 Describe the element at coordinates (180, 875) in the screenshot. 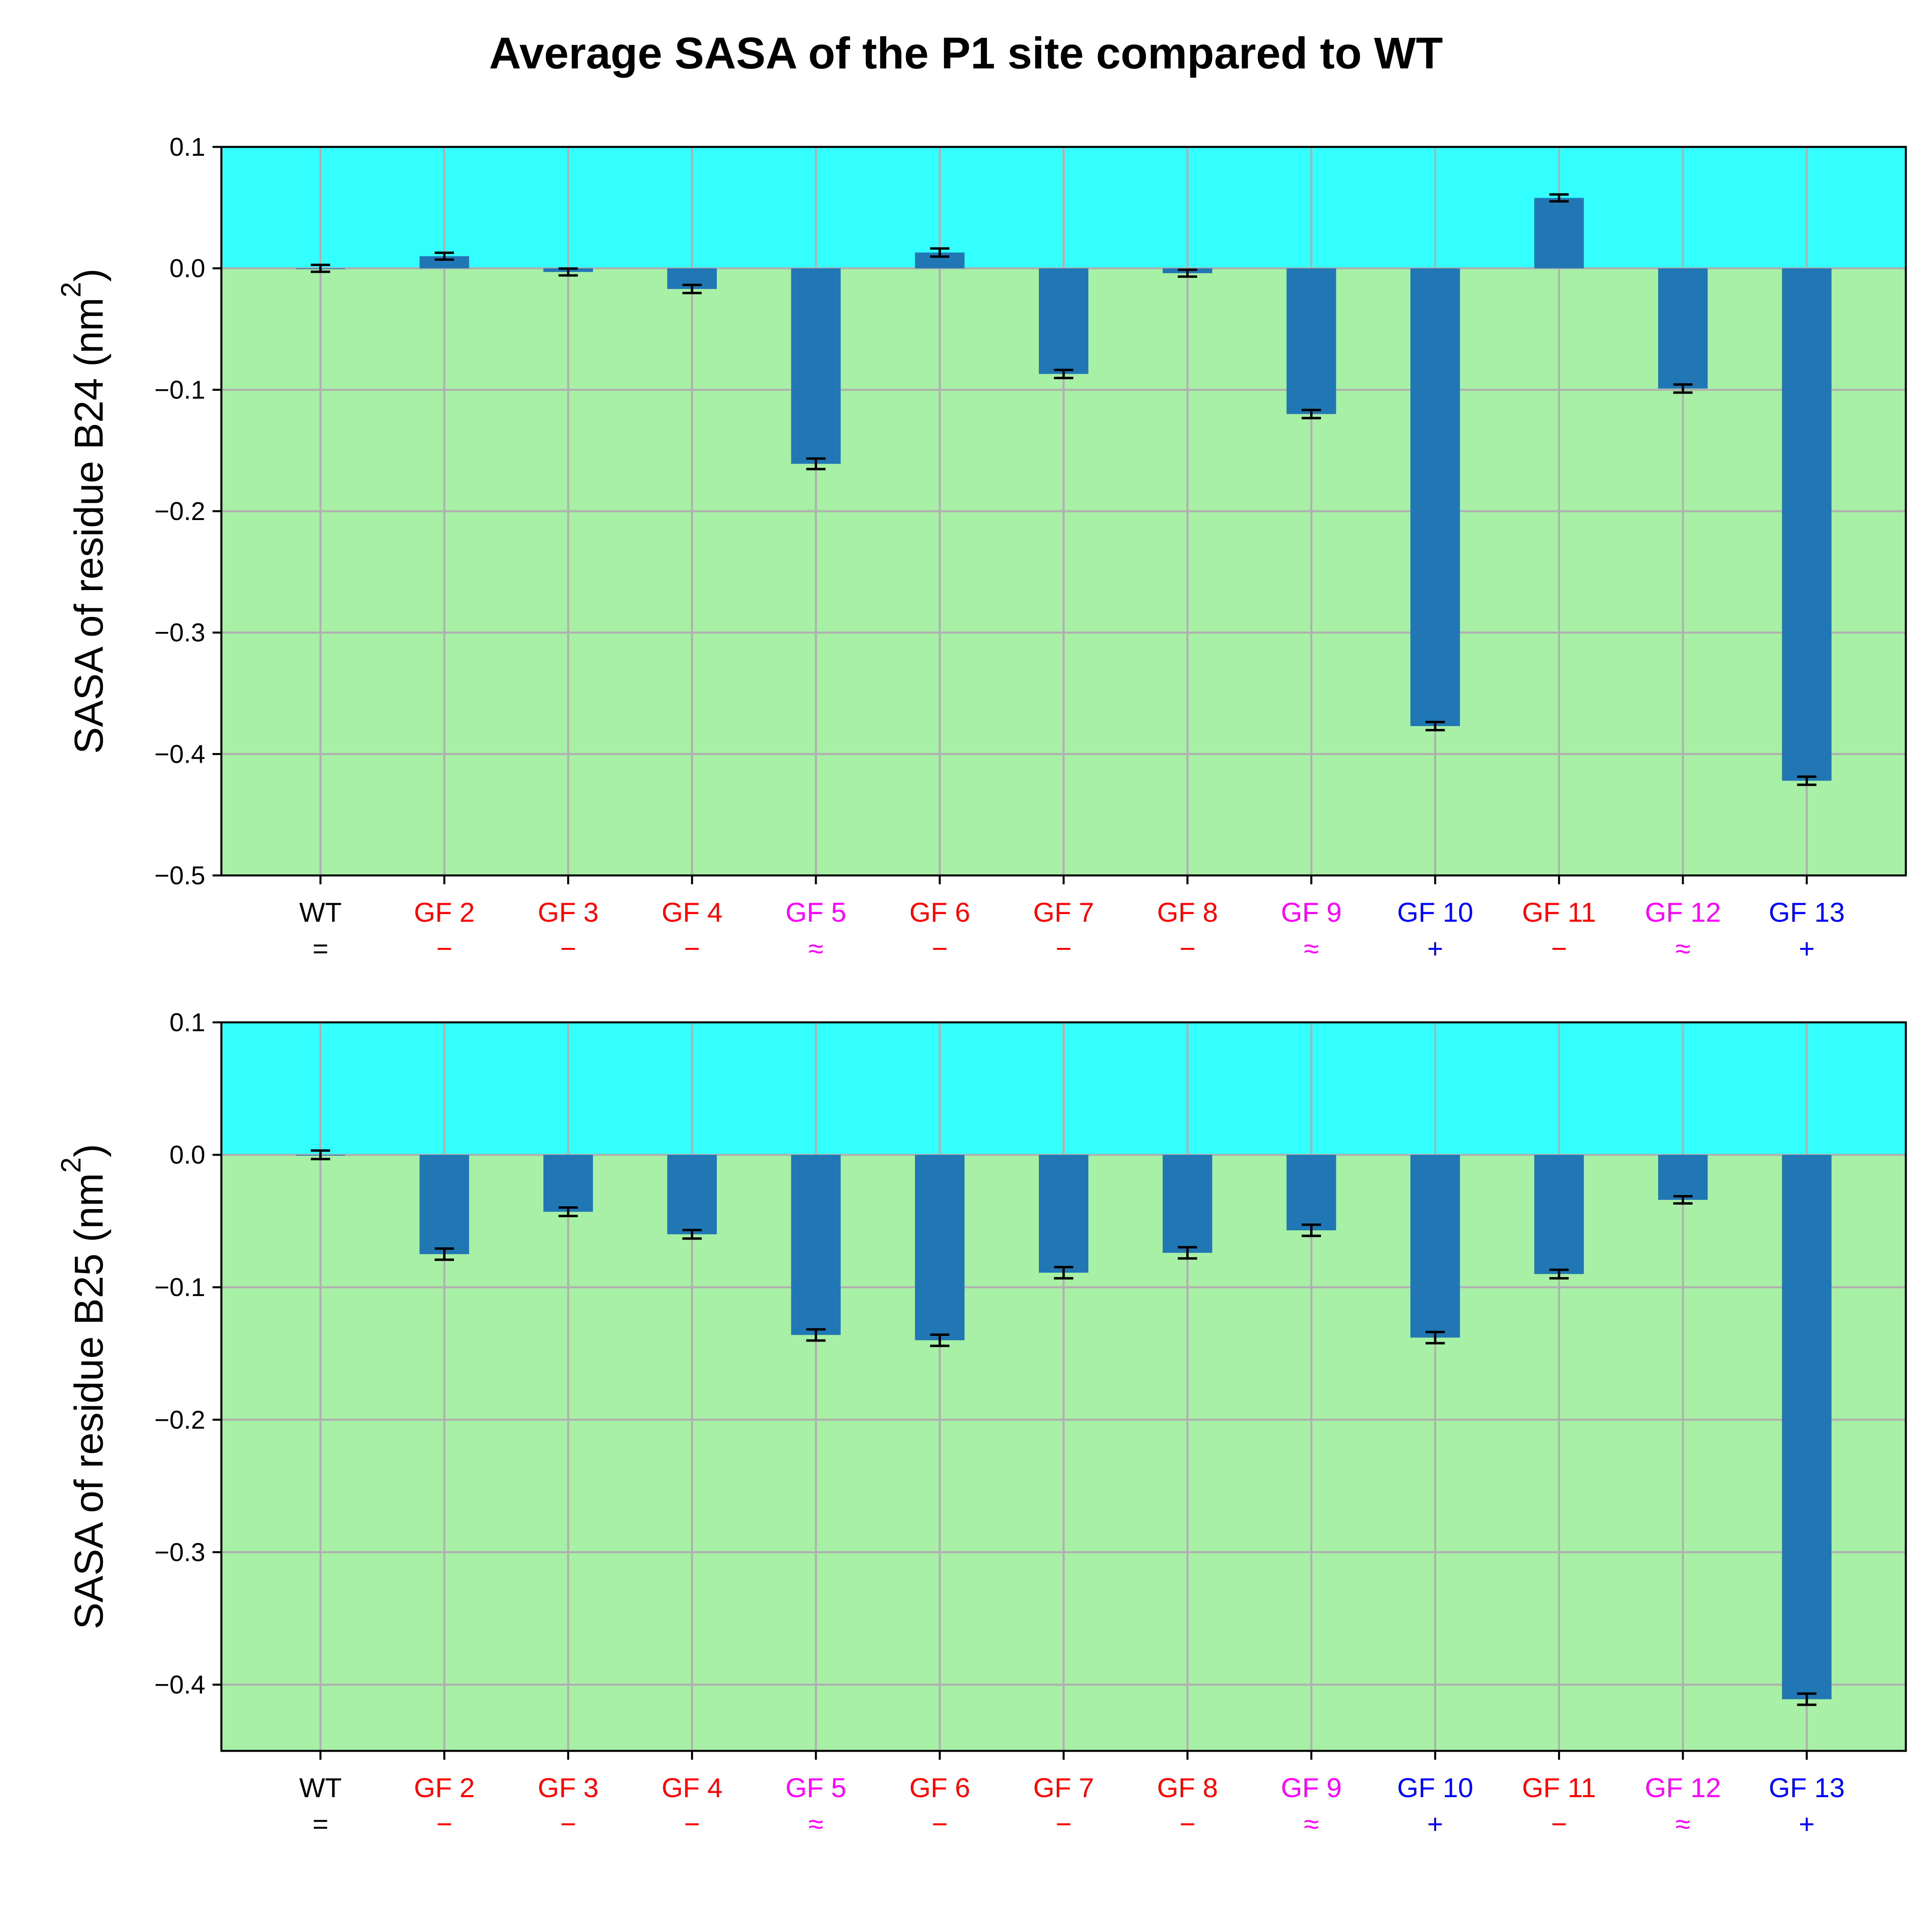

I see `y-tick-label: −0.5` at that location.